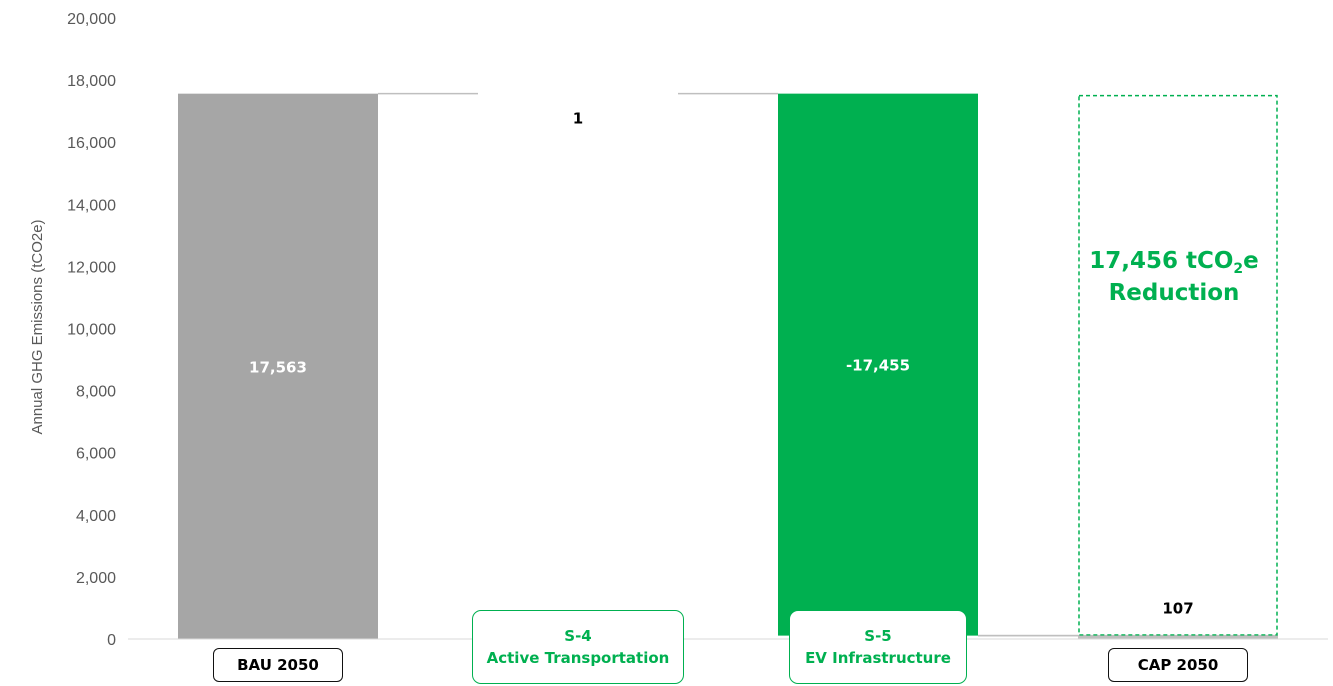  I want to click on reduction-callout: 17,456 tCO2e Reduction, so click(1174, 277).